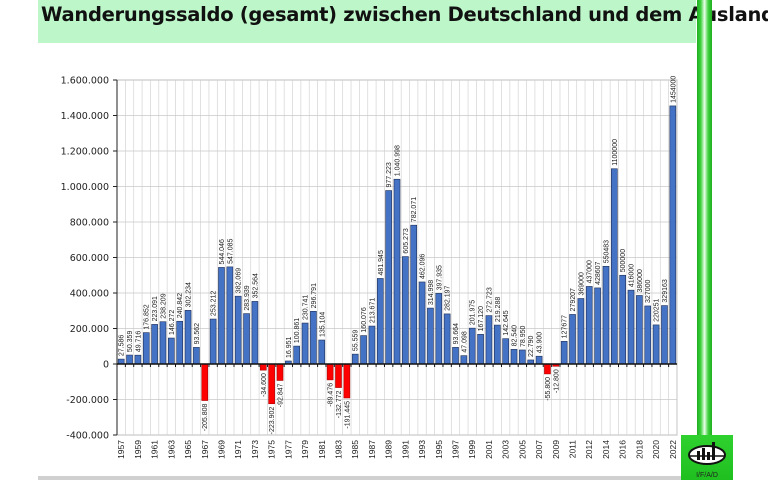 The height and width of the screenshot is (480, 768). I want to click on data-label: 397.935, so click(439, 277).